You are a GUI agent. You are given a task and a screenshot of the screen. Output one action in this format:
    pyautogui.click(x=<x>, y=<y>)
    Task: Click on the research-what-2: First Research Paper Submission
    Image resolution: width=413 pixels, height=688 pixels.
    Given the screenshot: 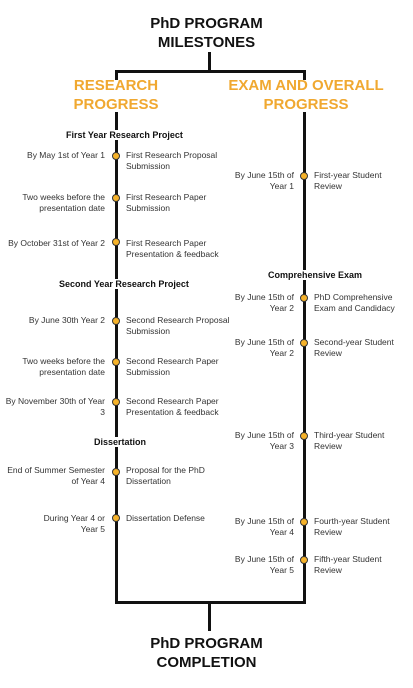 What is the action you would take?
    pyautogui.click(x=166, y=202)
    